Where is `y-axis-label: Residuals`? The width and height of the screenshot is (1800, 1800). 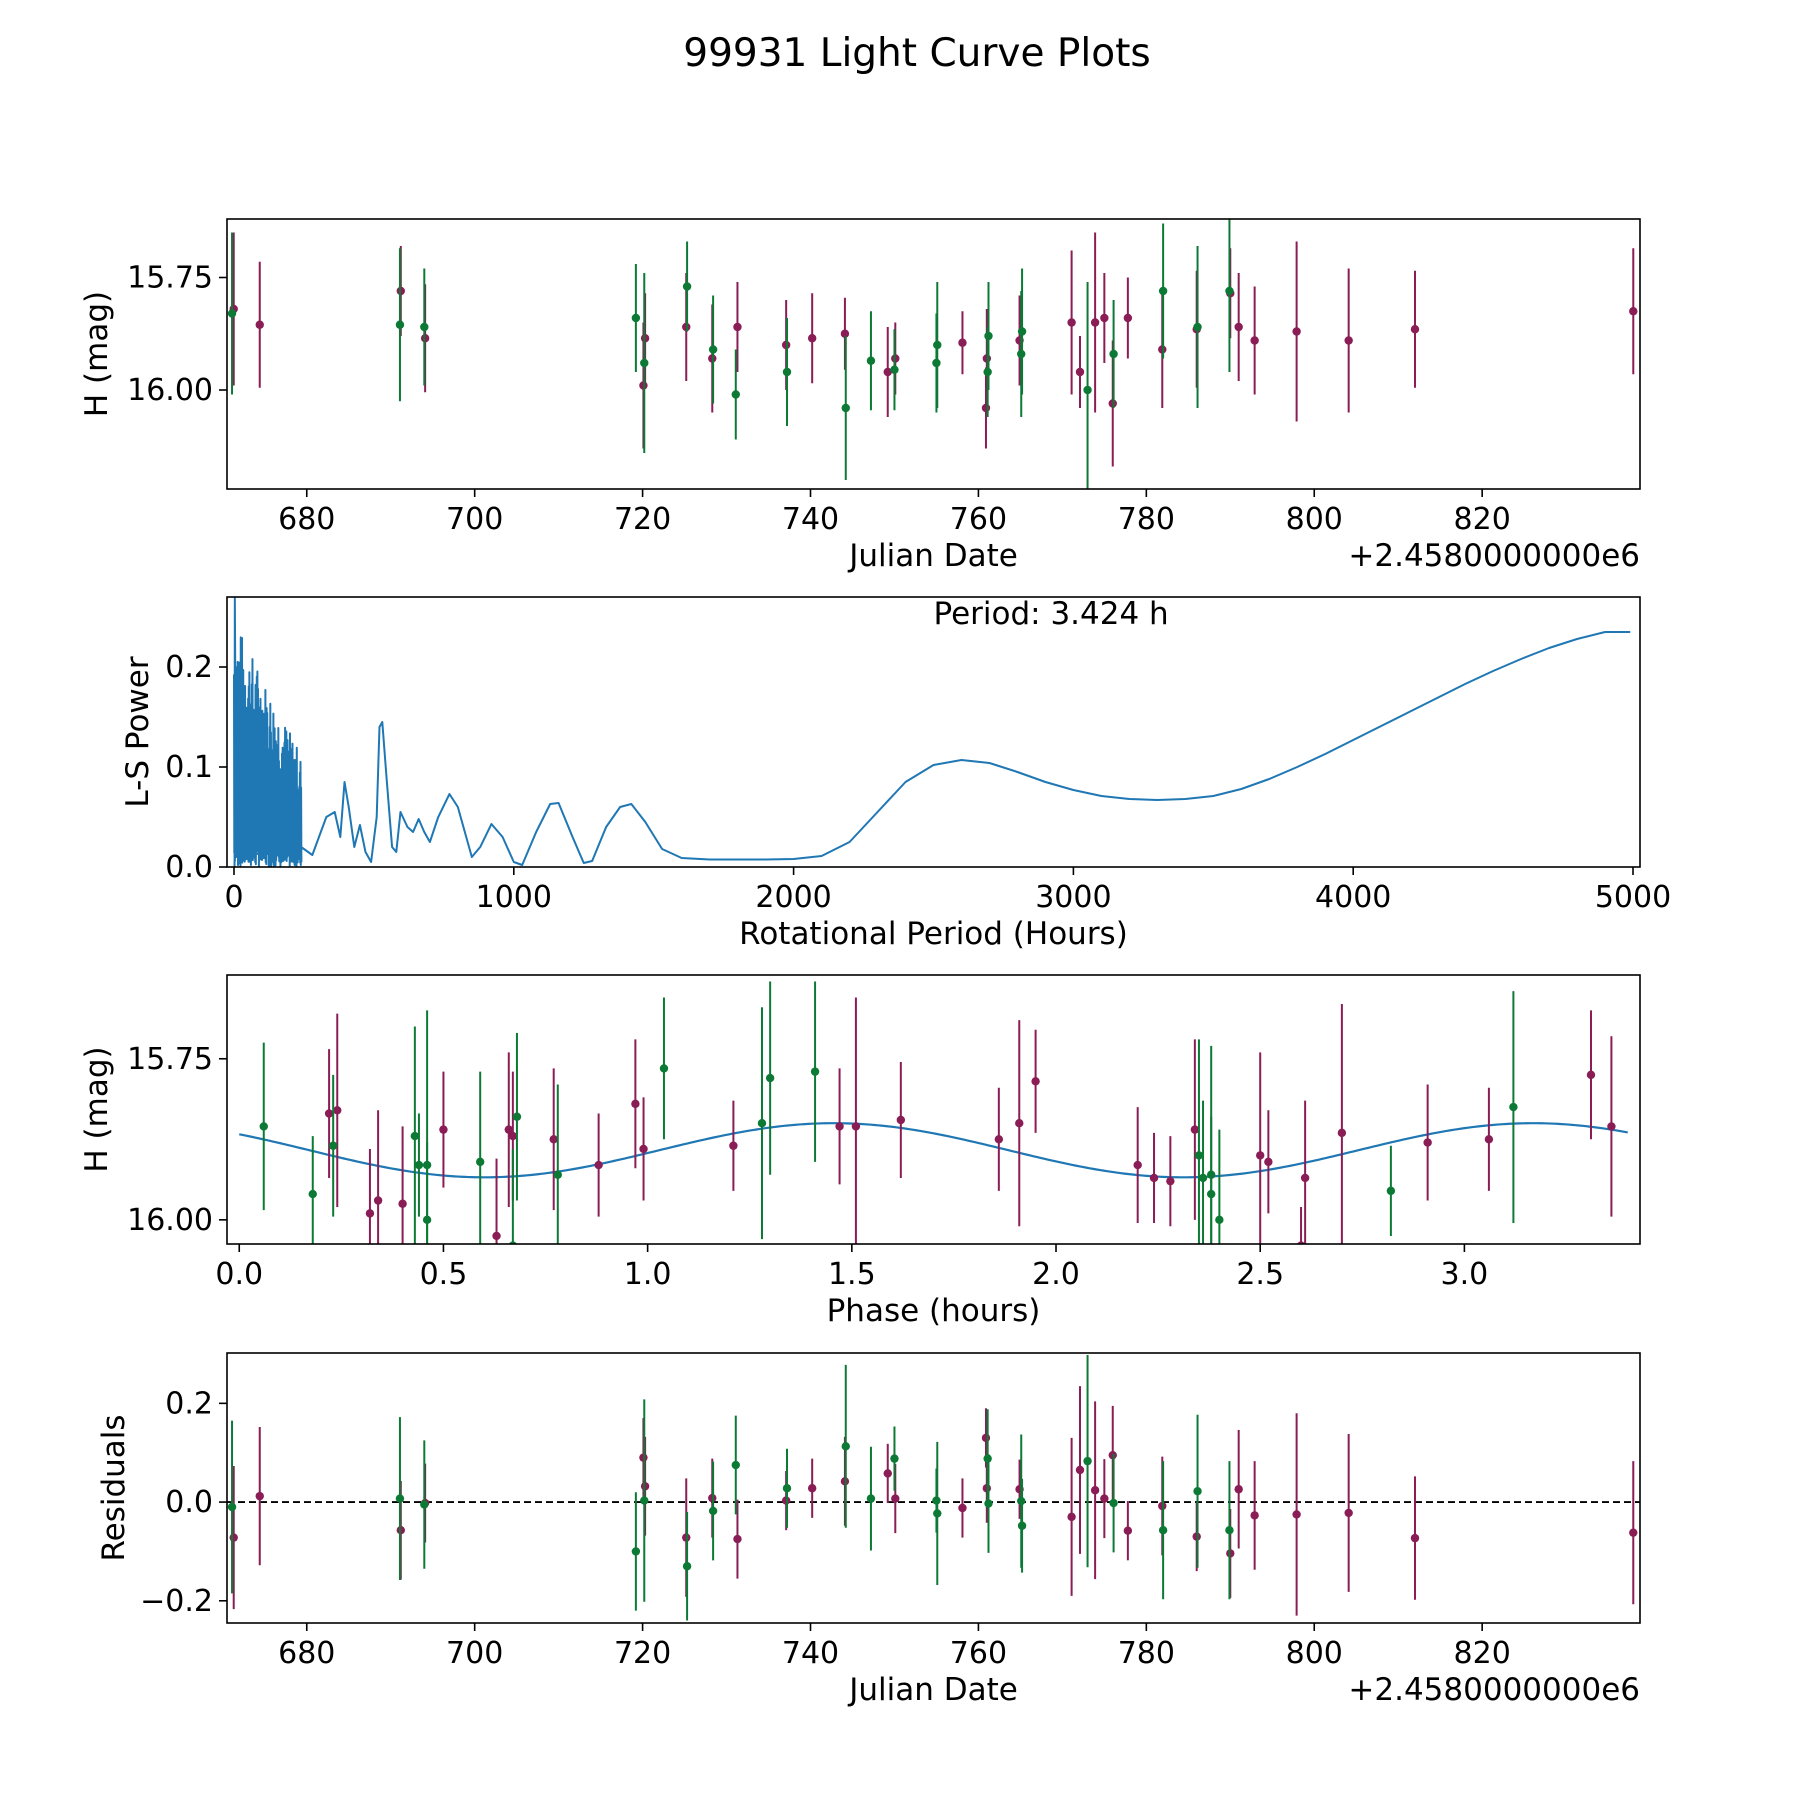 y-axis-label: Residuals is located at coordinates (114, 1487).